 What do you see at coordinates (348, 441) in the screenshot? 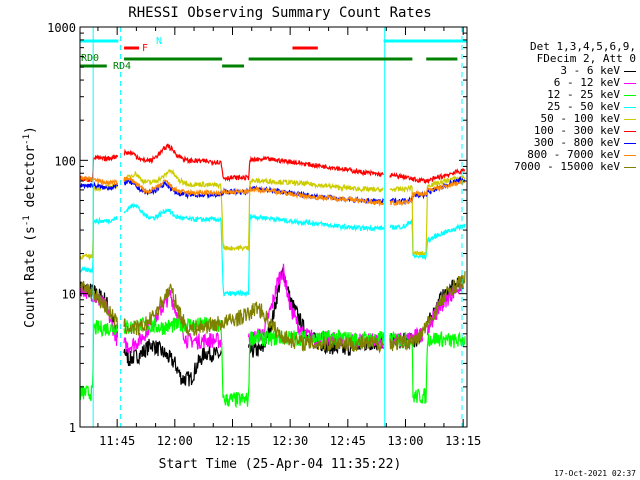
I see `x-tick-label: 12:45` at bounding box center [348, 441].